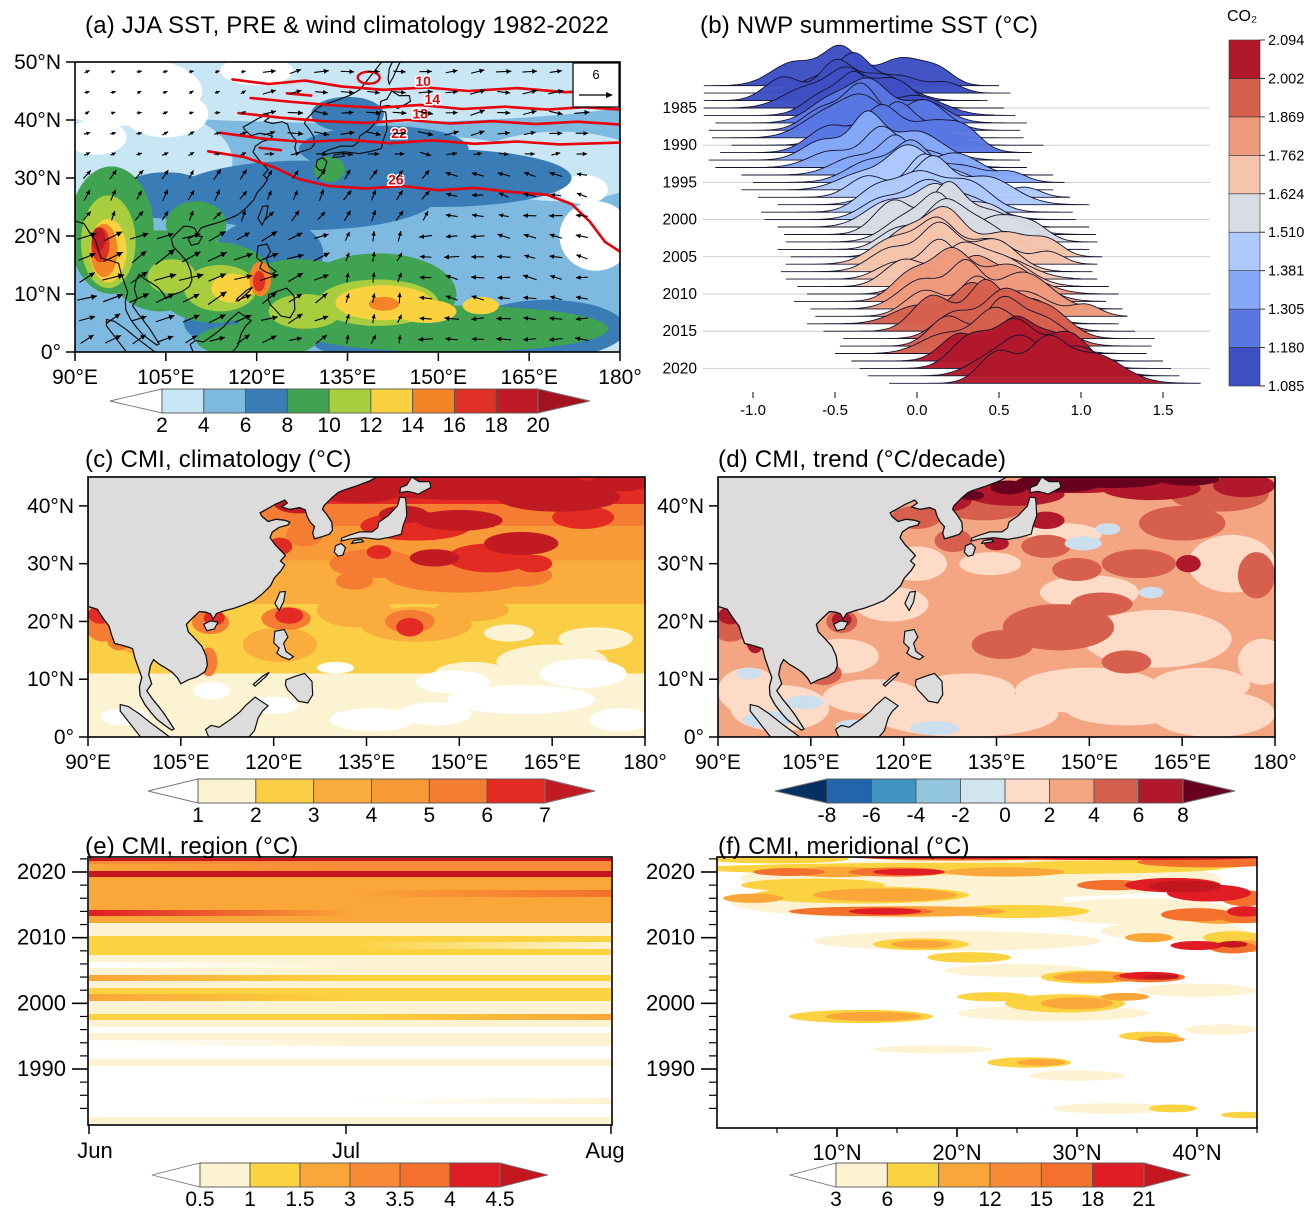  What do you see at coordinates (350, 412) in the screenshot?
I see `panel-a-colorbar: 2 4 6 8 10 12 14 16 18 20` at bounding box center [350, 412].